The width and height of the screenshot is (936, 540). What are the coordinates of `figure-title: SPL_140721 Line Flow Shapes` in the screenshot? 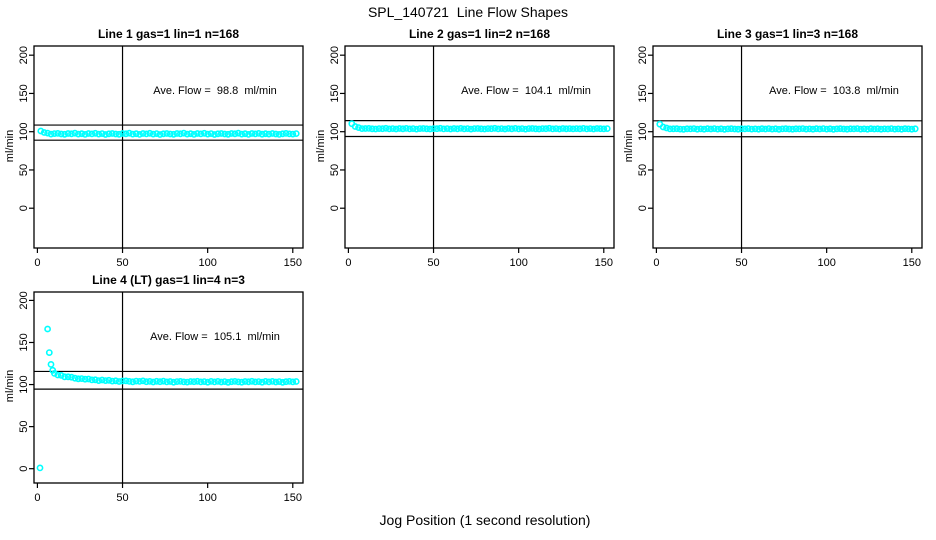 It's located at (468, 12).